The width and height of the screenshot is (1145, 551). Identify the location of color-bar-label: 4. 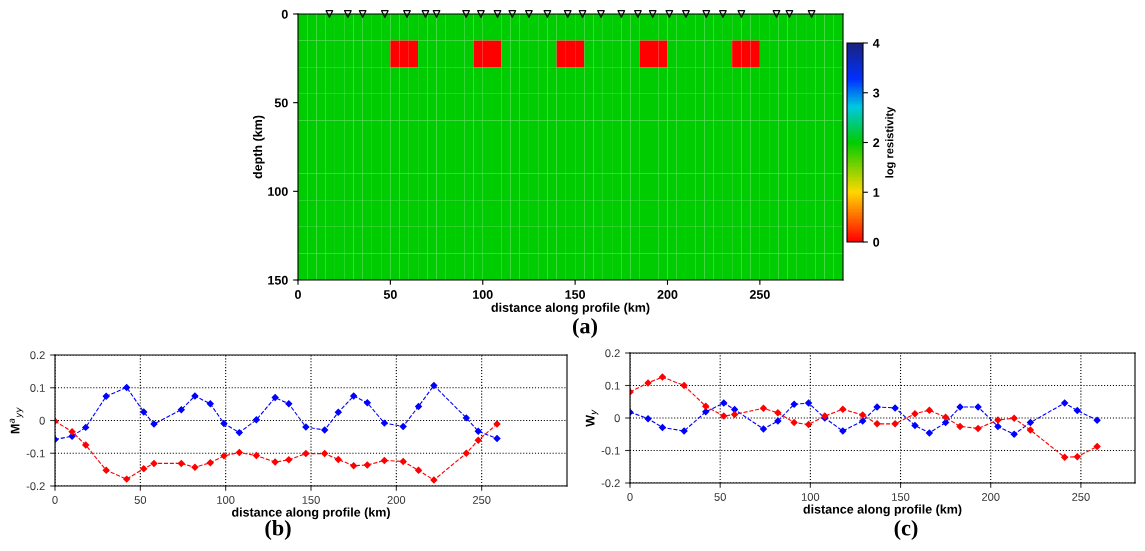
(876, 43).